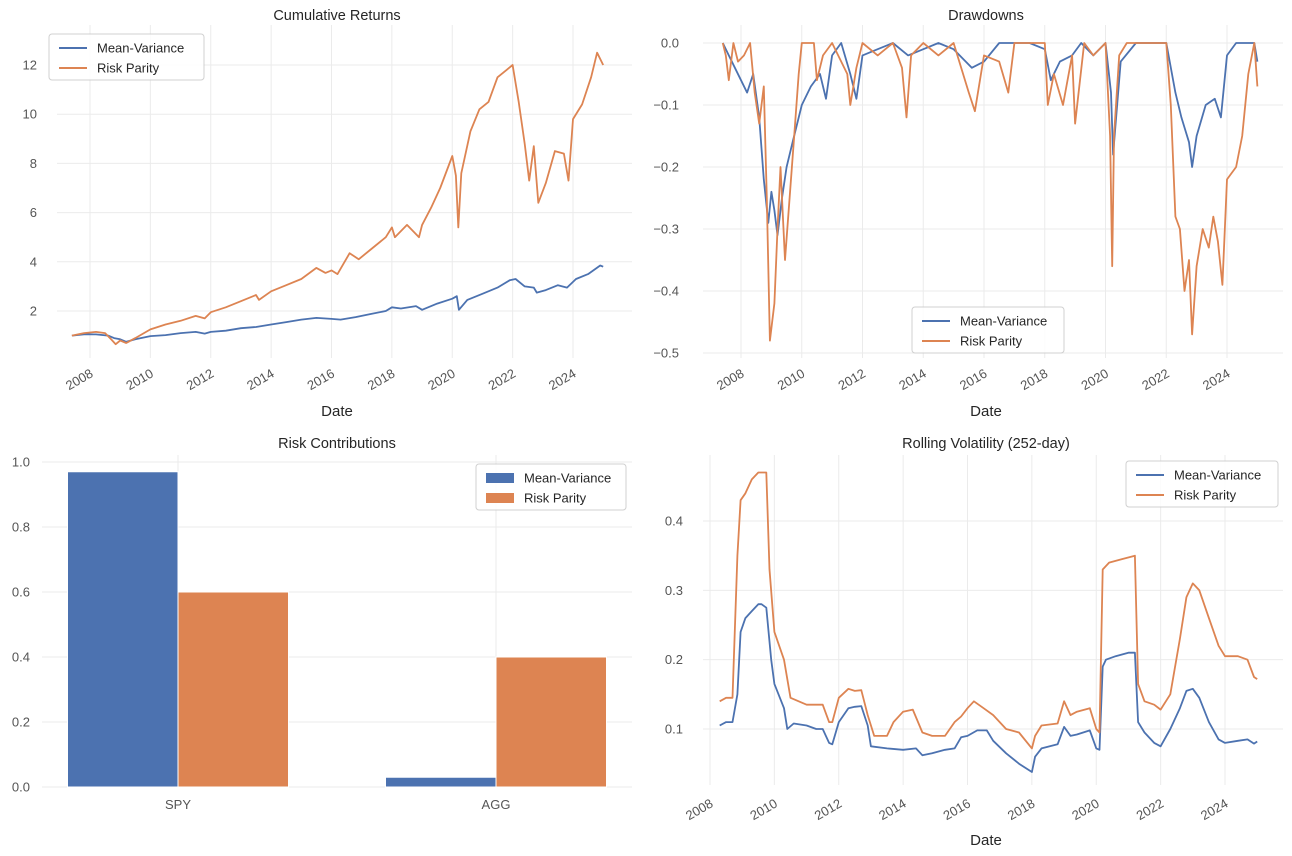 Image resolution: width=1292 pixels, height=856 pixels. Describe the element at coordinates (21, 527) in the screenshot. I see `y-tick-label: 0.8` at that location.